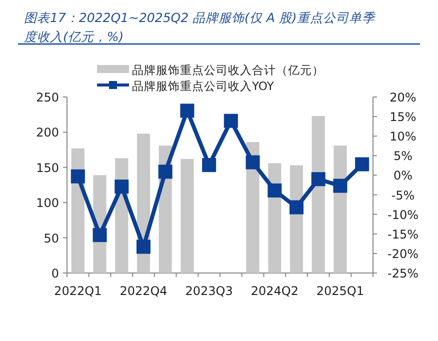  Describe the element at coordinates (403, 195) in the screenshot. I see `y2-tick-label: -5%` at that location.